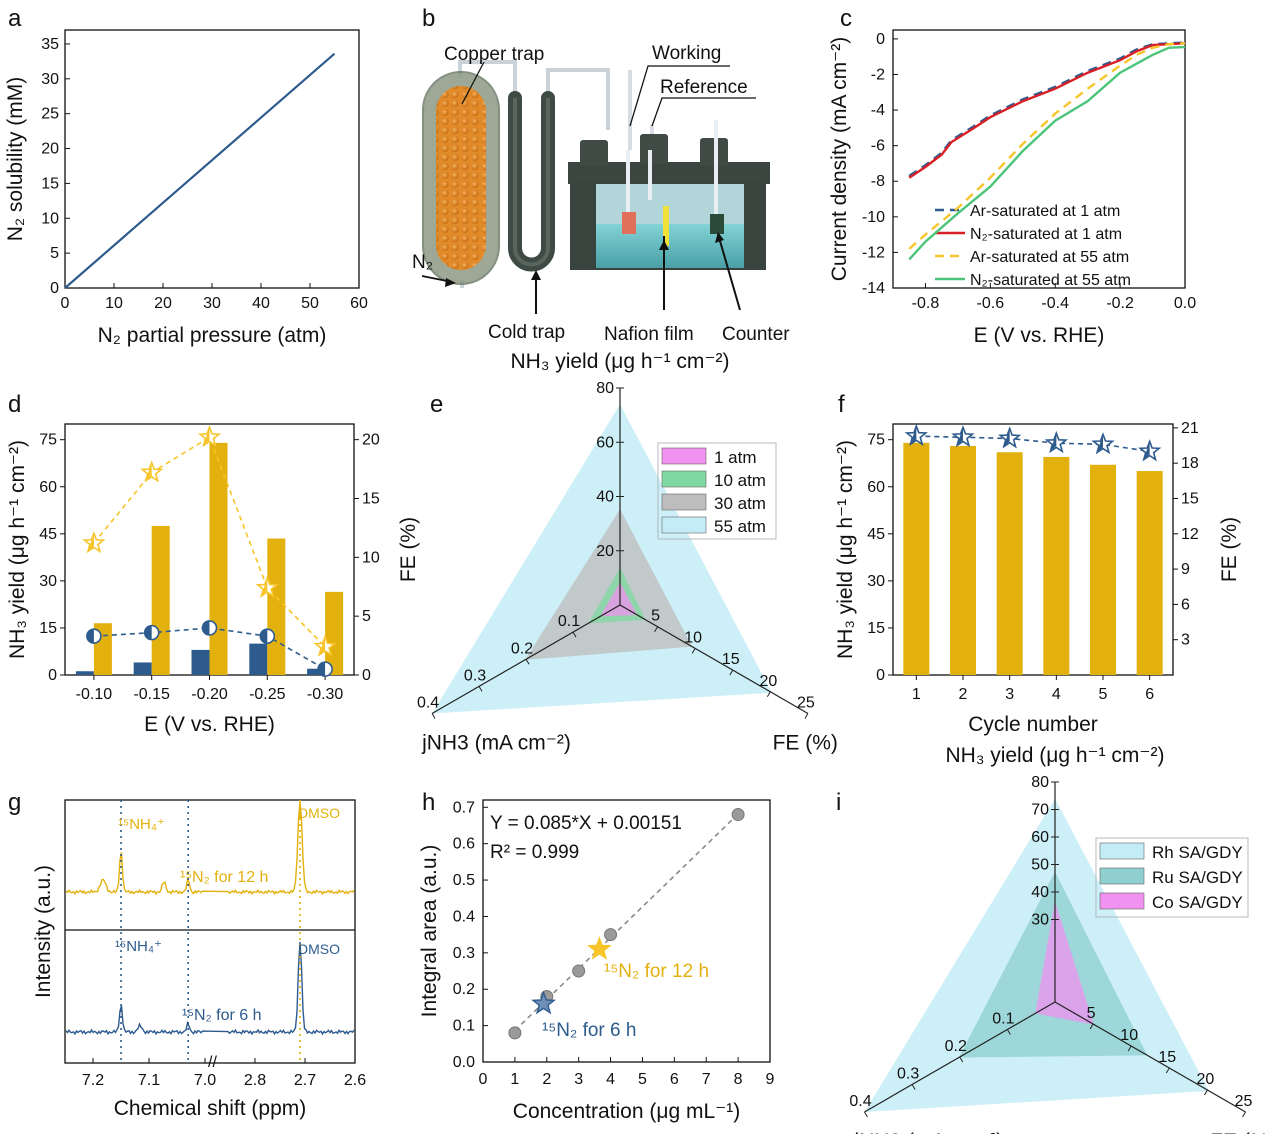 The width and height of the screenshot is (1269, 1134). Describe the element at coordinates (878, 181) in the screenshot. I see `y-tick-label: -8` at that location.